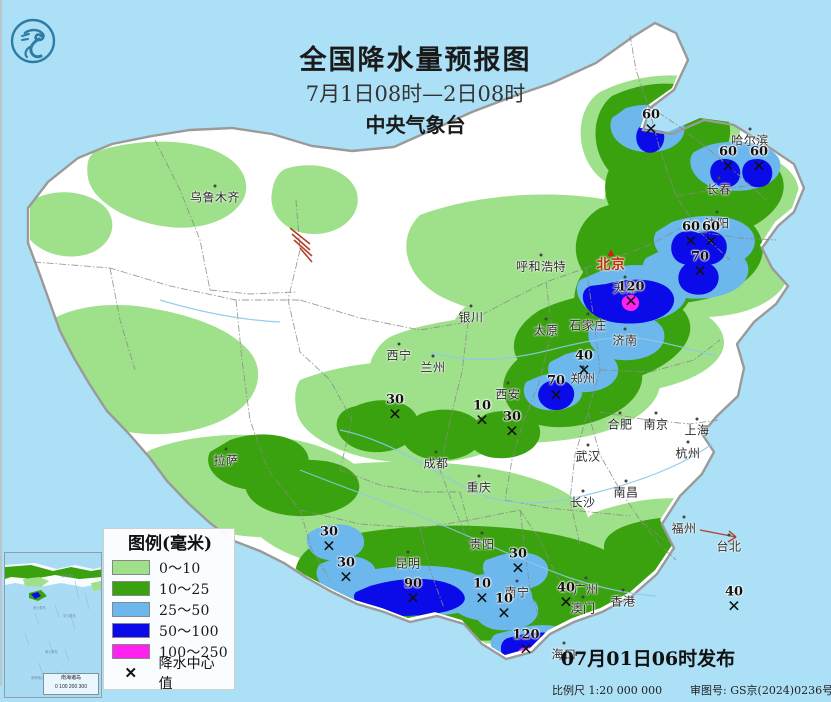 This screenshot has height=702, width=831. Describe the element at coordinates (193, 652) in the screenshot. I see `legend-range-label: 100～250` at that location.